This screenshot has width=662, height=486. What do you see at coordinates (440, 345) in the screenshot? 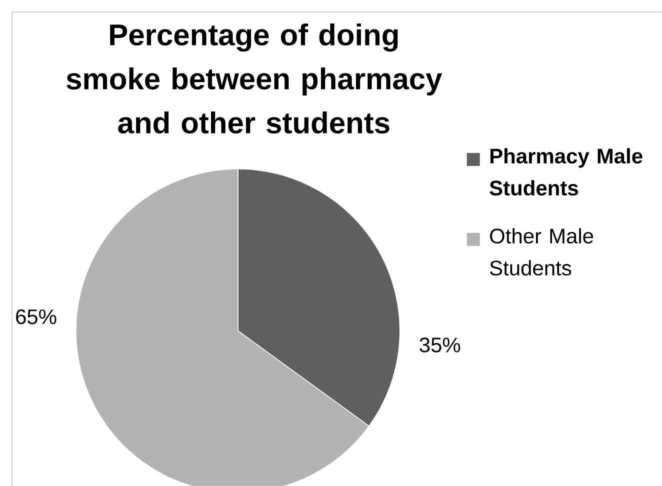
I see `data-label: 35%` at bounding box center [440, 345].